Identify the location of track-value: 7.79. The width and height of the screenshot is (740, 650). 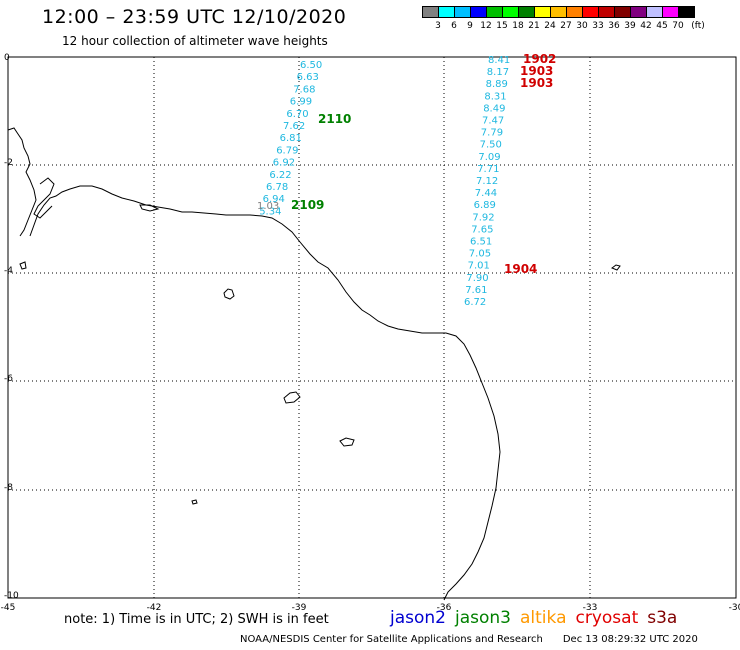
(492, 133).